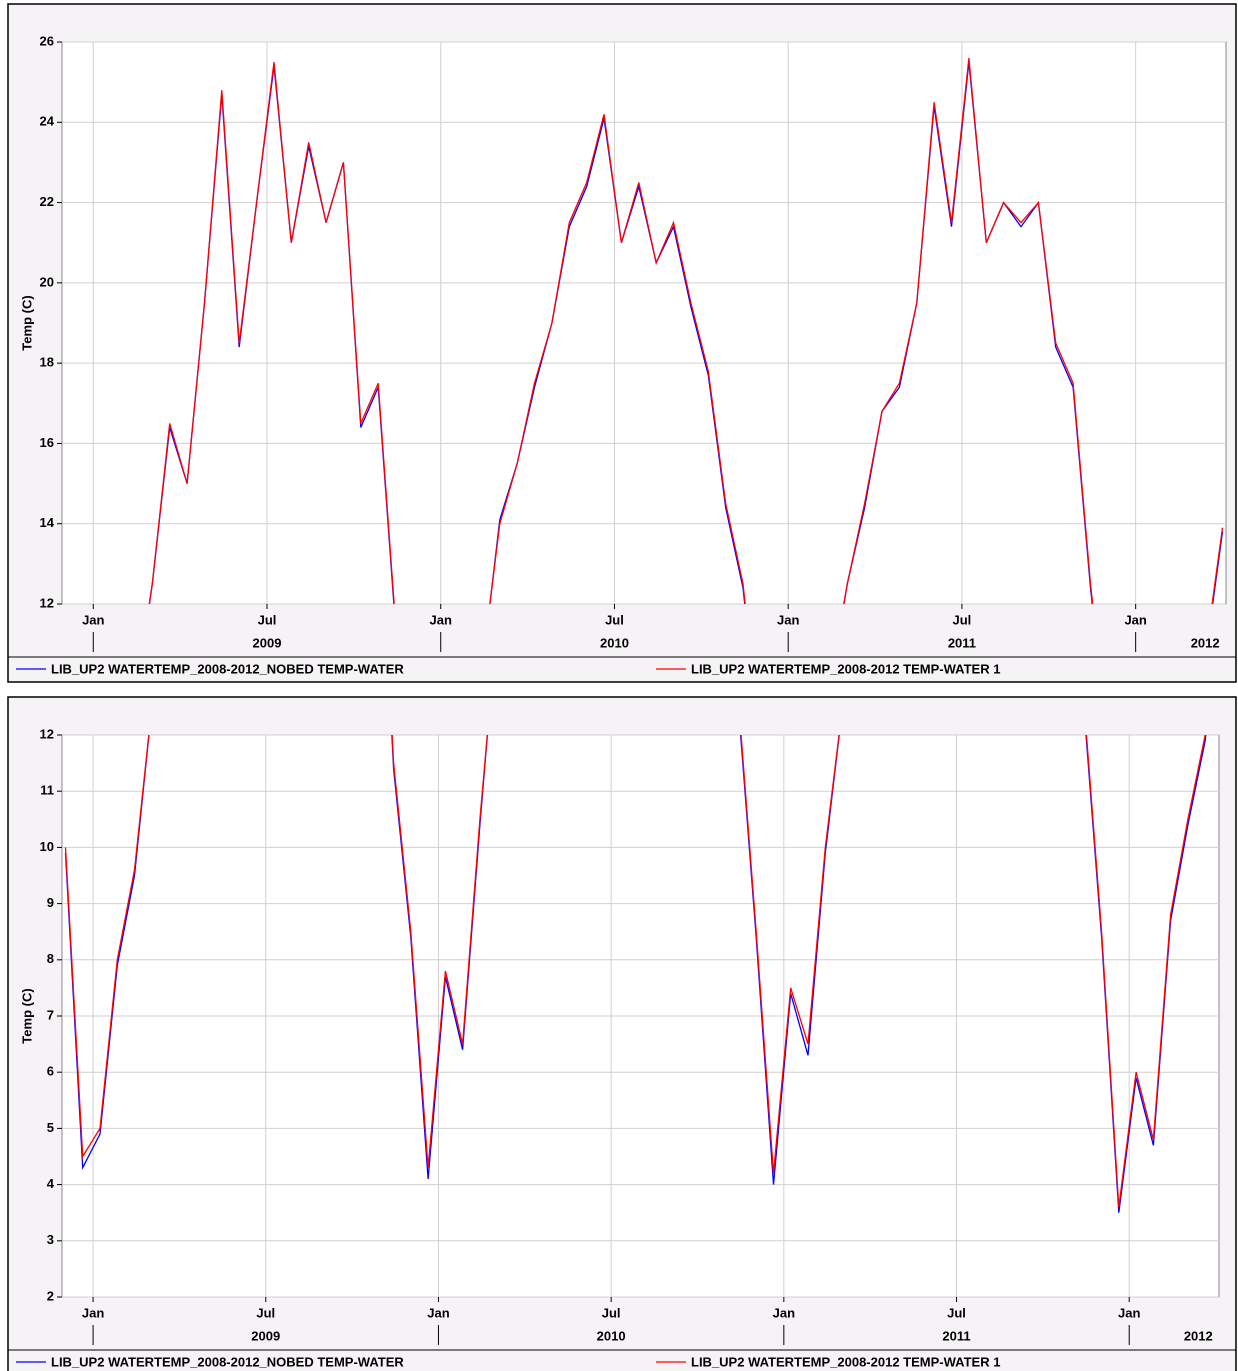 The image size is (1238, 1371). What do you see at coordinates (50, 958) in the screenshot?
I see `y-tick-label: 8` at bounding box center [50, 958].